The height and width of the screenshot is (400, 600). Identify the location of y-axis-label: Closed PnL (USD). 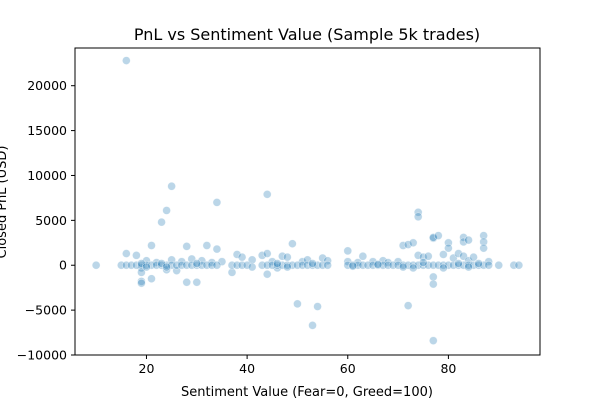
(5, 202).